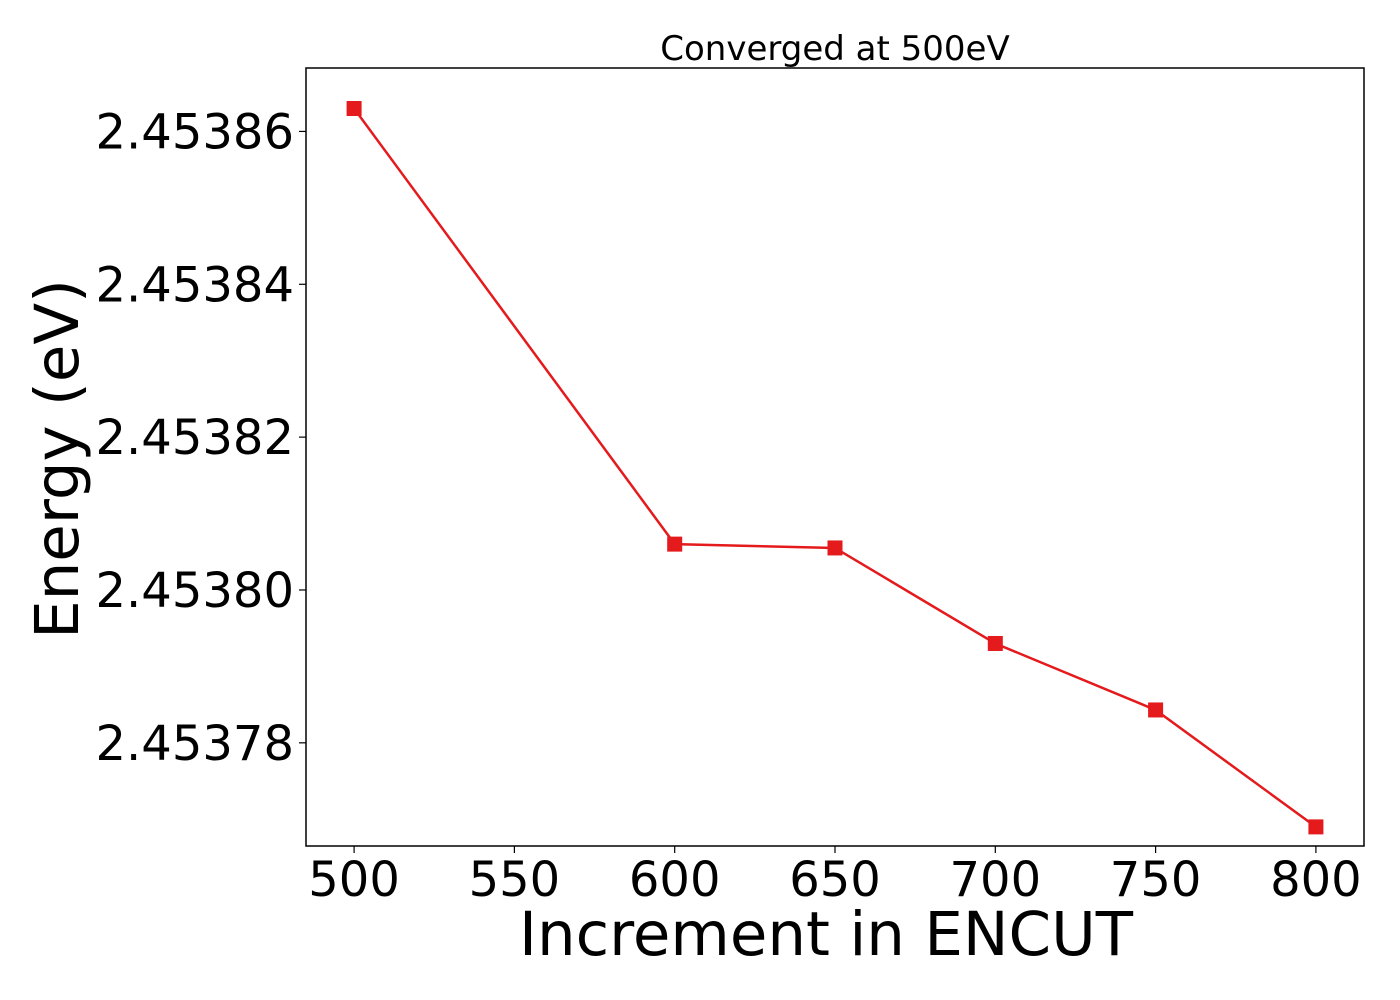 This screenshot has width=1400, height=1000. What do you see at coordinates (354, 880) in the screenshot?
I see `x-tick-label: 500` at bounding box center [354, 880].